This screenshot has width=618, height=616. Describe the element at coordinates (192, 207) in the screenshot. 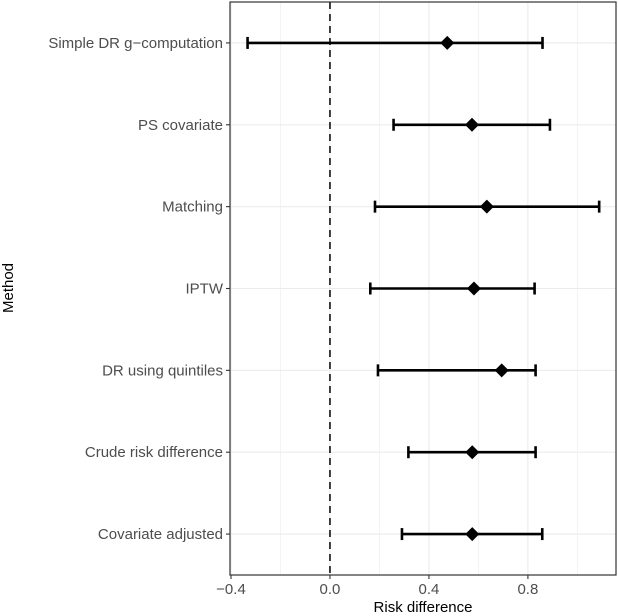

I see `y-tick-label: Matching` at that location.